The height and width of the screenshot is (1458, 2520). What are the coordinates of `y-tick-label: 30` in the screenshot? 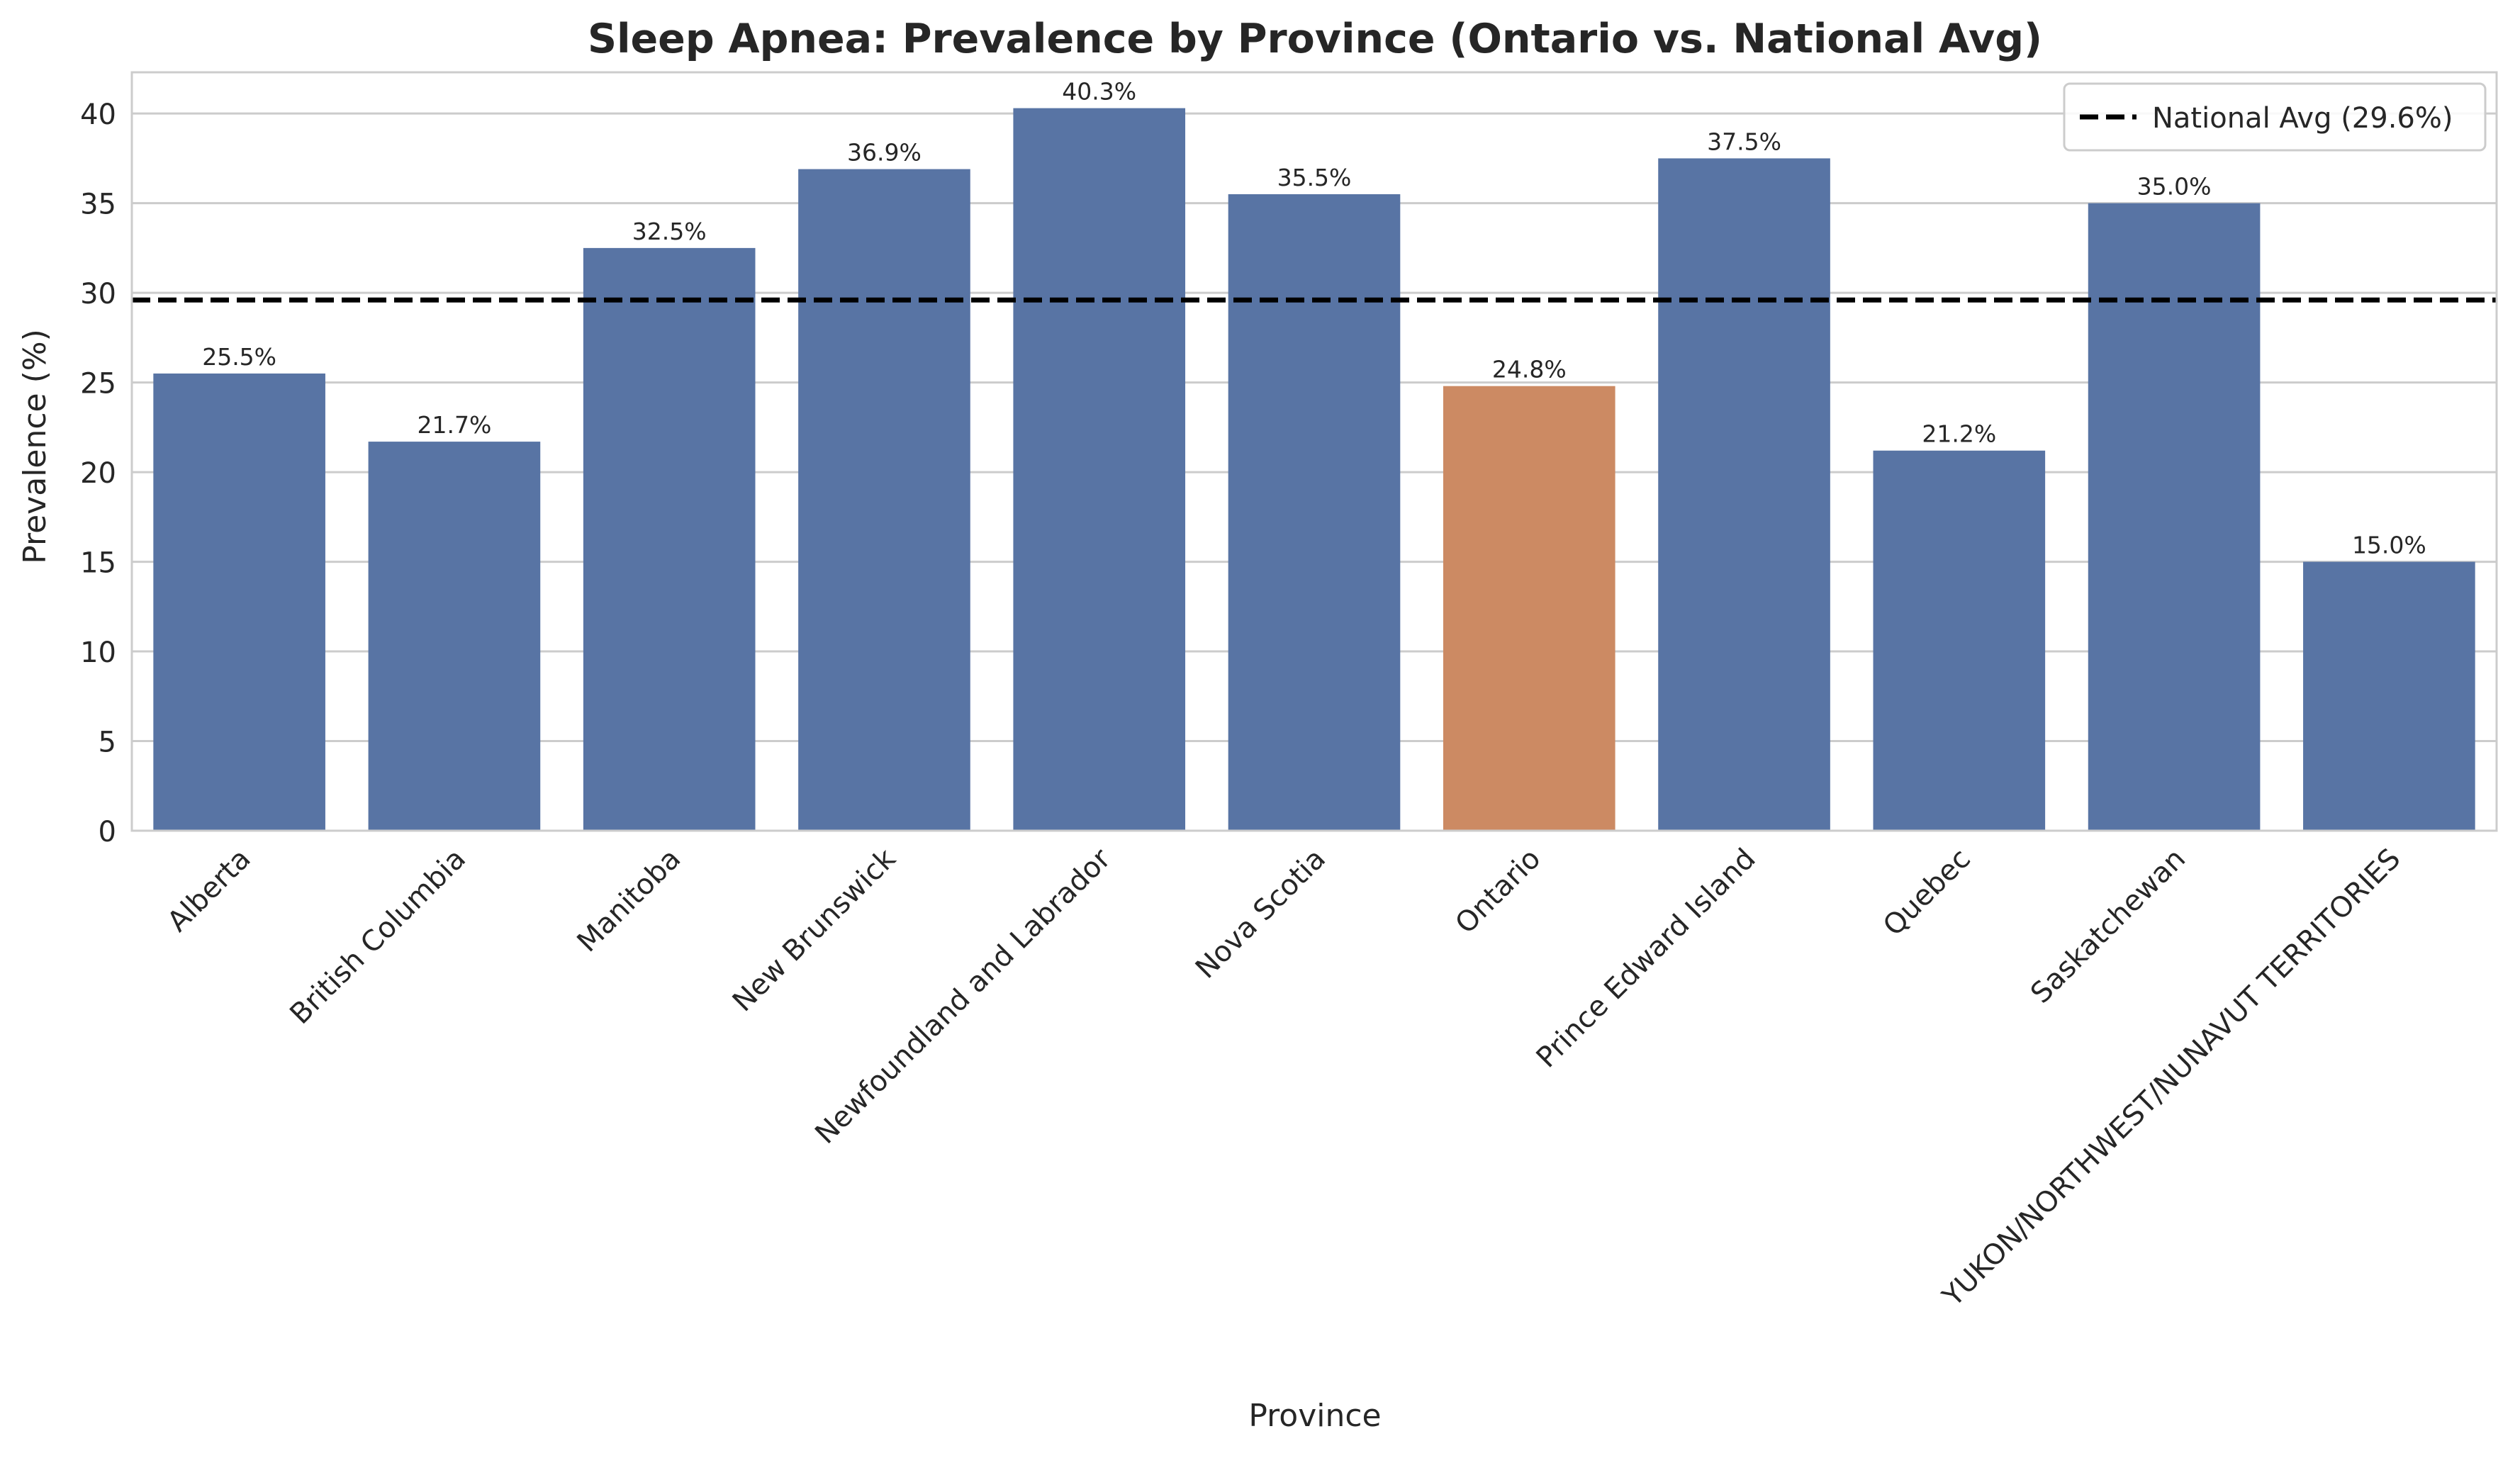 It's located at (98, 294).